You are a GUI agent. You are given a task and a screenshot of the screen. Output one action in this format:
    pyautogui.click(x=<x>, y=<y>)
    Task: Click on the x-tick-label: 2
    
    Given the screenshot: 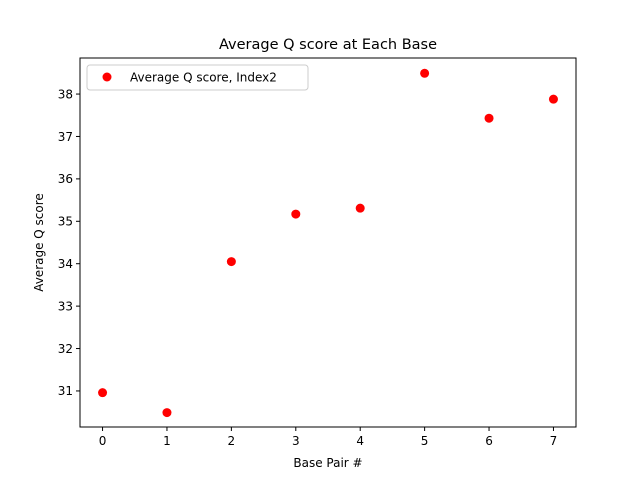 What is the action you would take?
    pyautogui.click(x=232, y=441)
    